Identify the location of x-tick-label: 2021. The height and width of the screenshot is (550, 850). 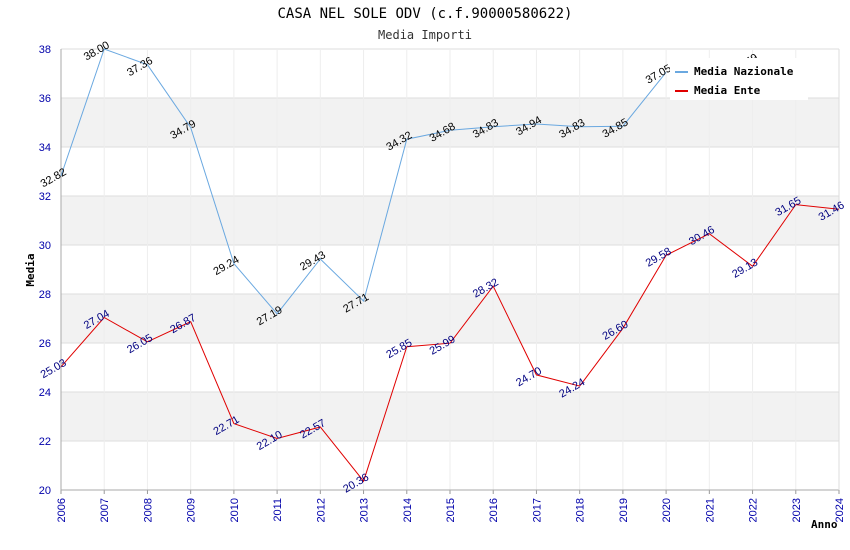
(710, 510).